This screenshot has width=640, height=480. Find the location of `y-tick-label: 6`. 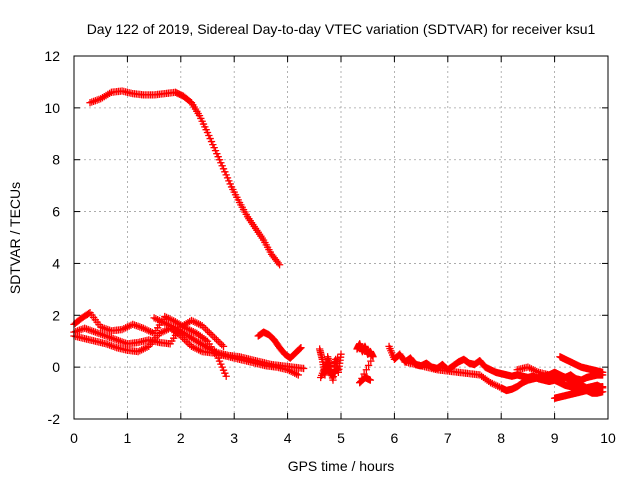

y-tick-label: 6 is located at coordinates (56, 212).